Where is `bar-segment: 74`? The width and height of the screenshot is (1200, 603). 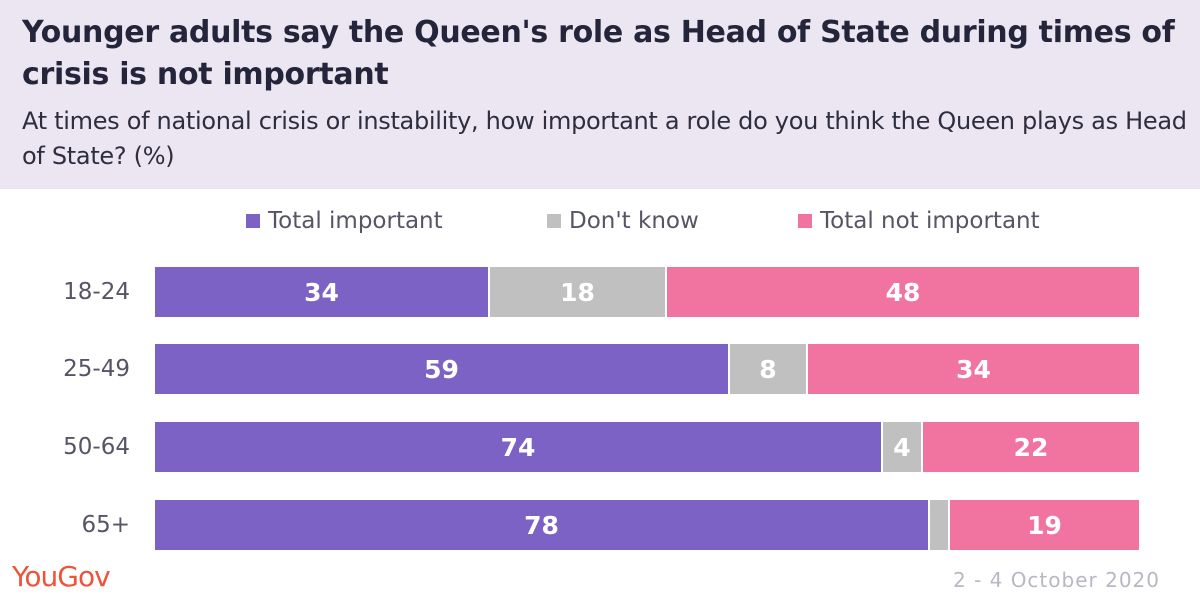 bar-segment: 74 is located at coordinates (518, 447).